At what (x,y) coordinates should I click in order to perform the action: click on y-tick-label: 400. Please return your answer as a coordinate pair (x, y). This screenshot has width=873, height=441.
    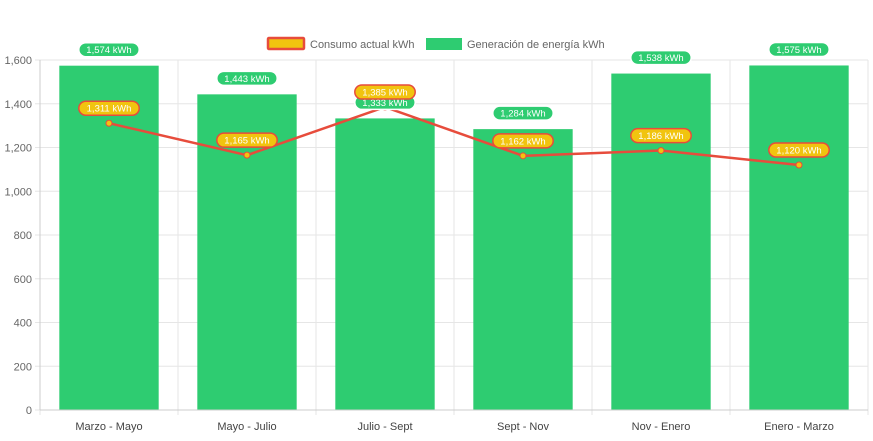
    Looking at the image, I should click on (23, 324).